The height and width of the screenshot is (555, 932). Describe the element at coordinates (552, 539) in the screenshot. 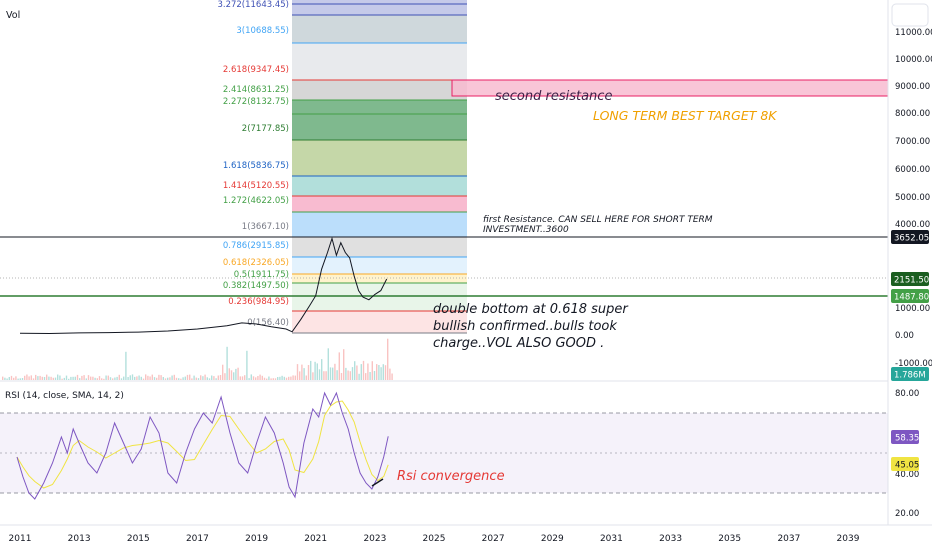

I see `time-tick-2029: 2029` at that location.